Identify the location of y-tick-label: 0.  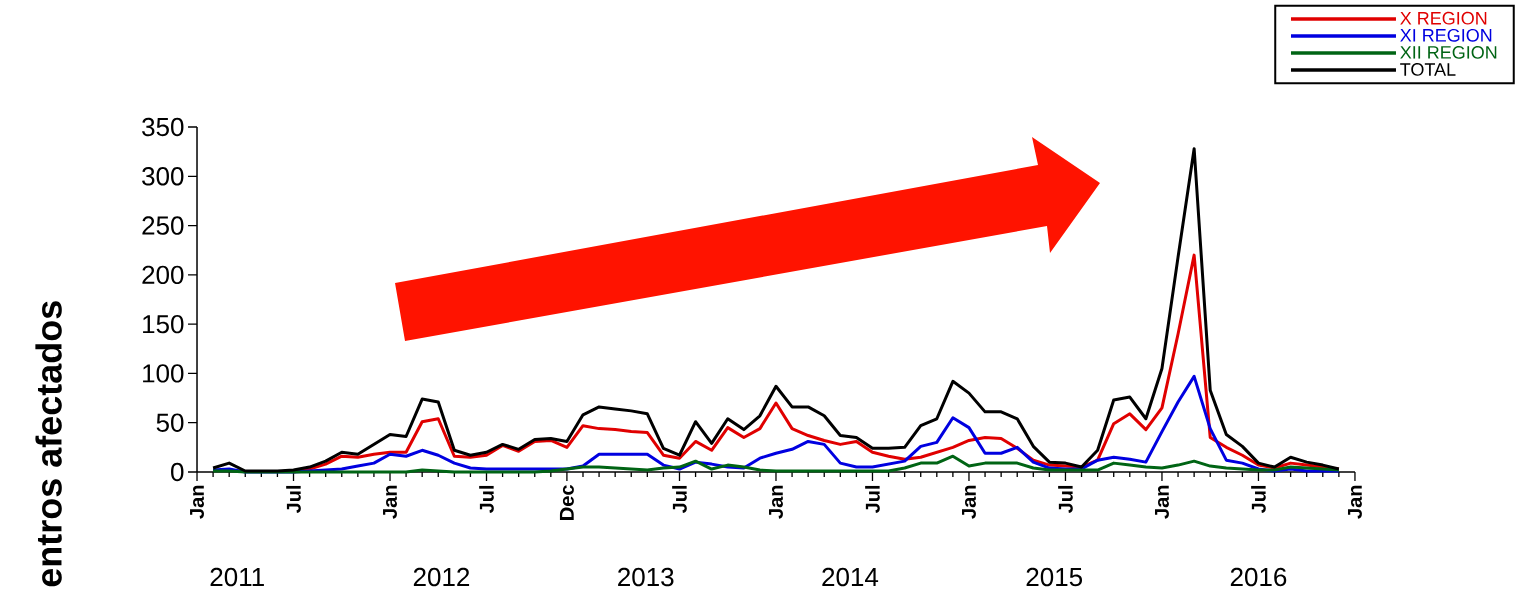
(177, 472).